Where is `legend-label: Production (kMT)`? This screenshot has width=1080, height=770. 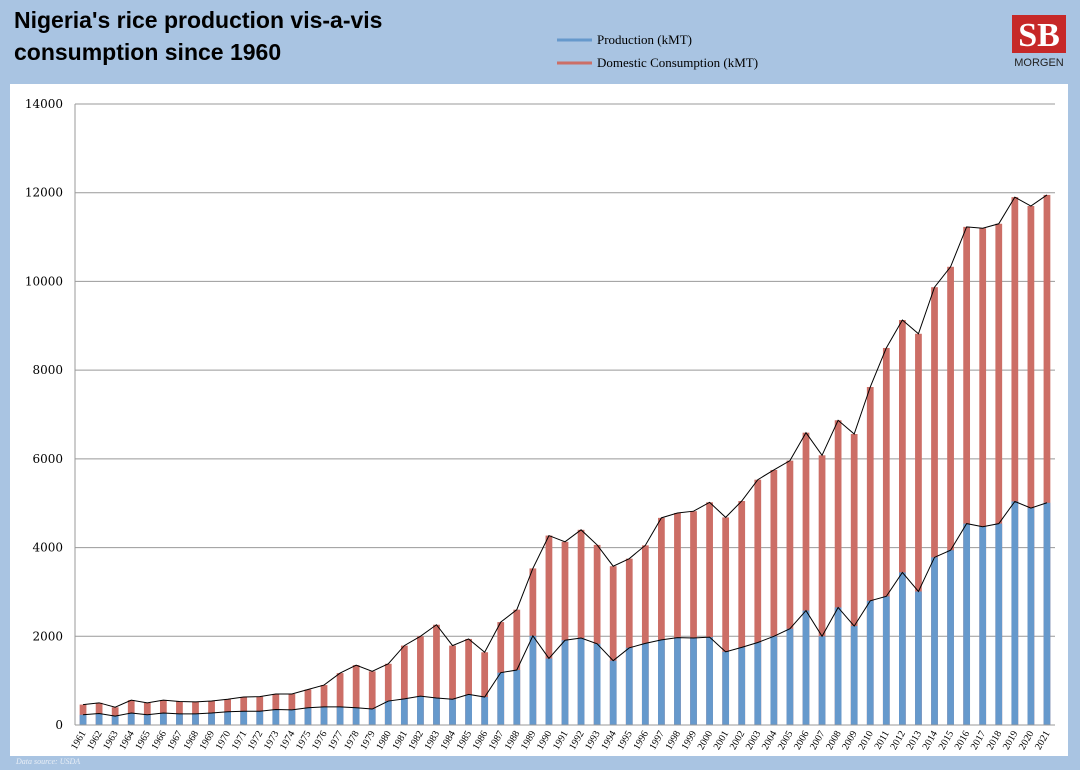
legend-label: Production (kMT) is located at coordinates (644, 39).